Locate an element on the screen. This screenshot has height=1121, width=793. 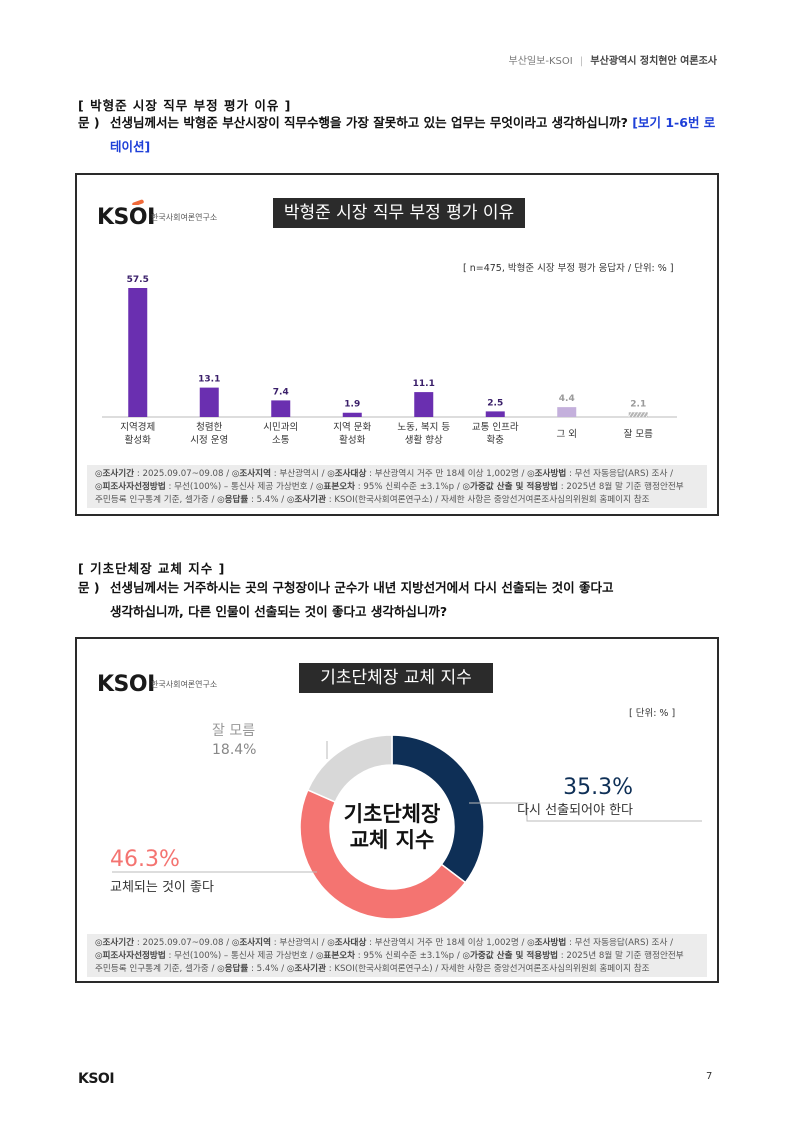
footer-value: : 부산광역시 거주 만 18세 이상 1,002명 / is located at coordinates (447, 943).